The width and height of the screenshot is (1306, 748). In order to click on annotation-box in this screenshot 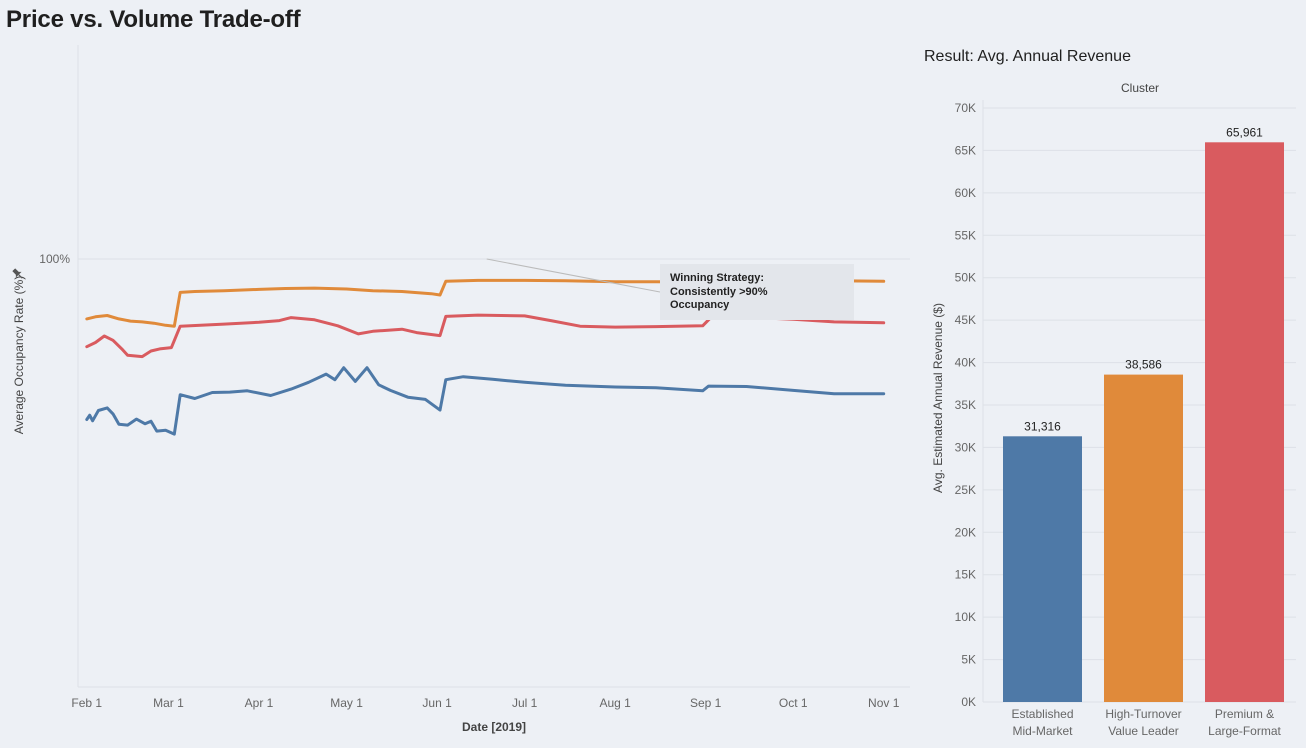, I will do `click(757, 292)`.